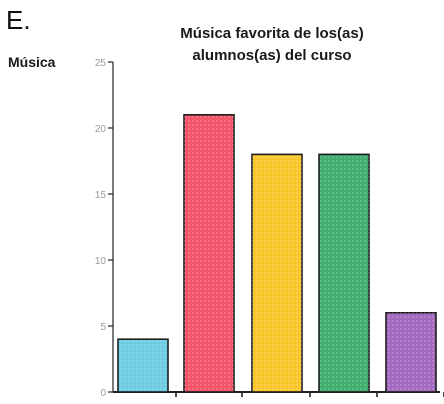 The image size is (444, 404). I want to click on y-tick-label: 15, so click(101, 195).